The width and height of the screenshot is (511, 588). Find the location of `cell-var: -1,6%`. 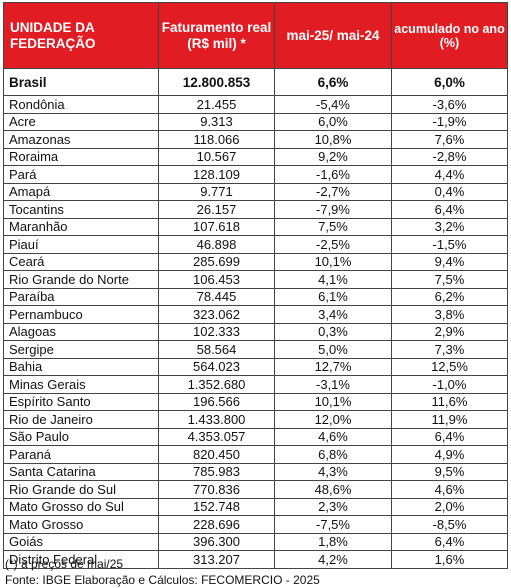

cell-var: -1,6% is located at coordinates (333, 174).